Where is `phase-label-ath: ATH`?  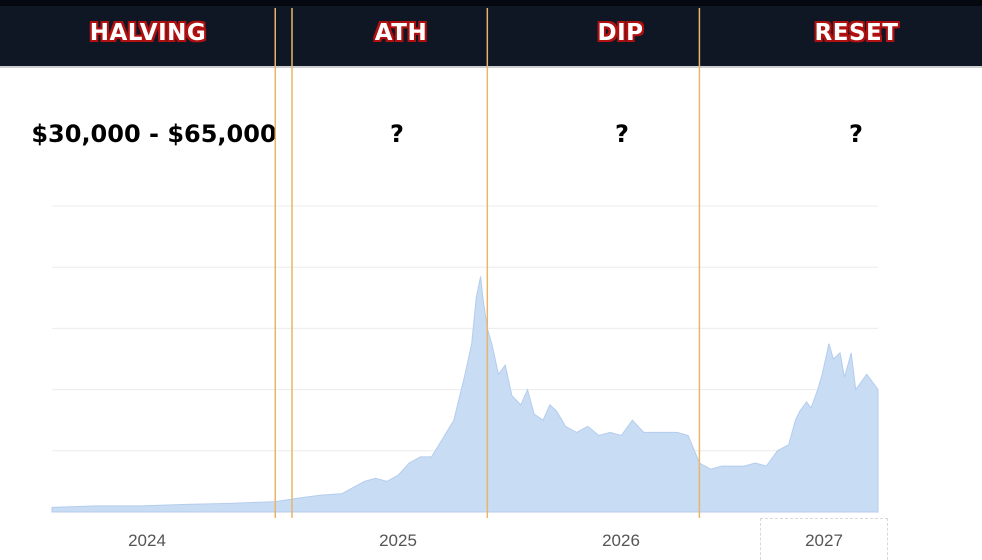
phase-label-ath: ATH is located at coordinates (401, 33).